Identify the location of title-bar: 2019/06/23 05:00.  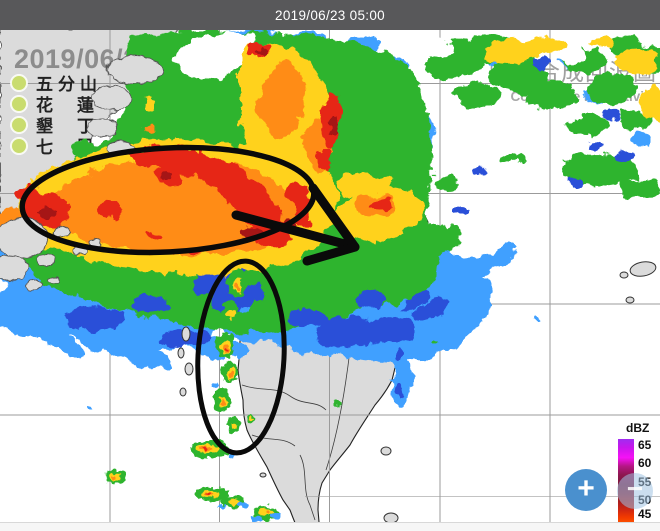
(330, 15).